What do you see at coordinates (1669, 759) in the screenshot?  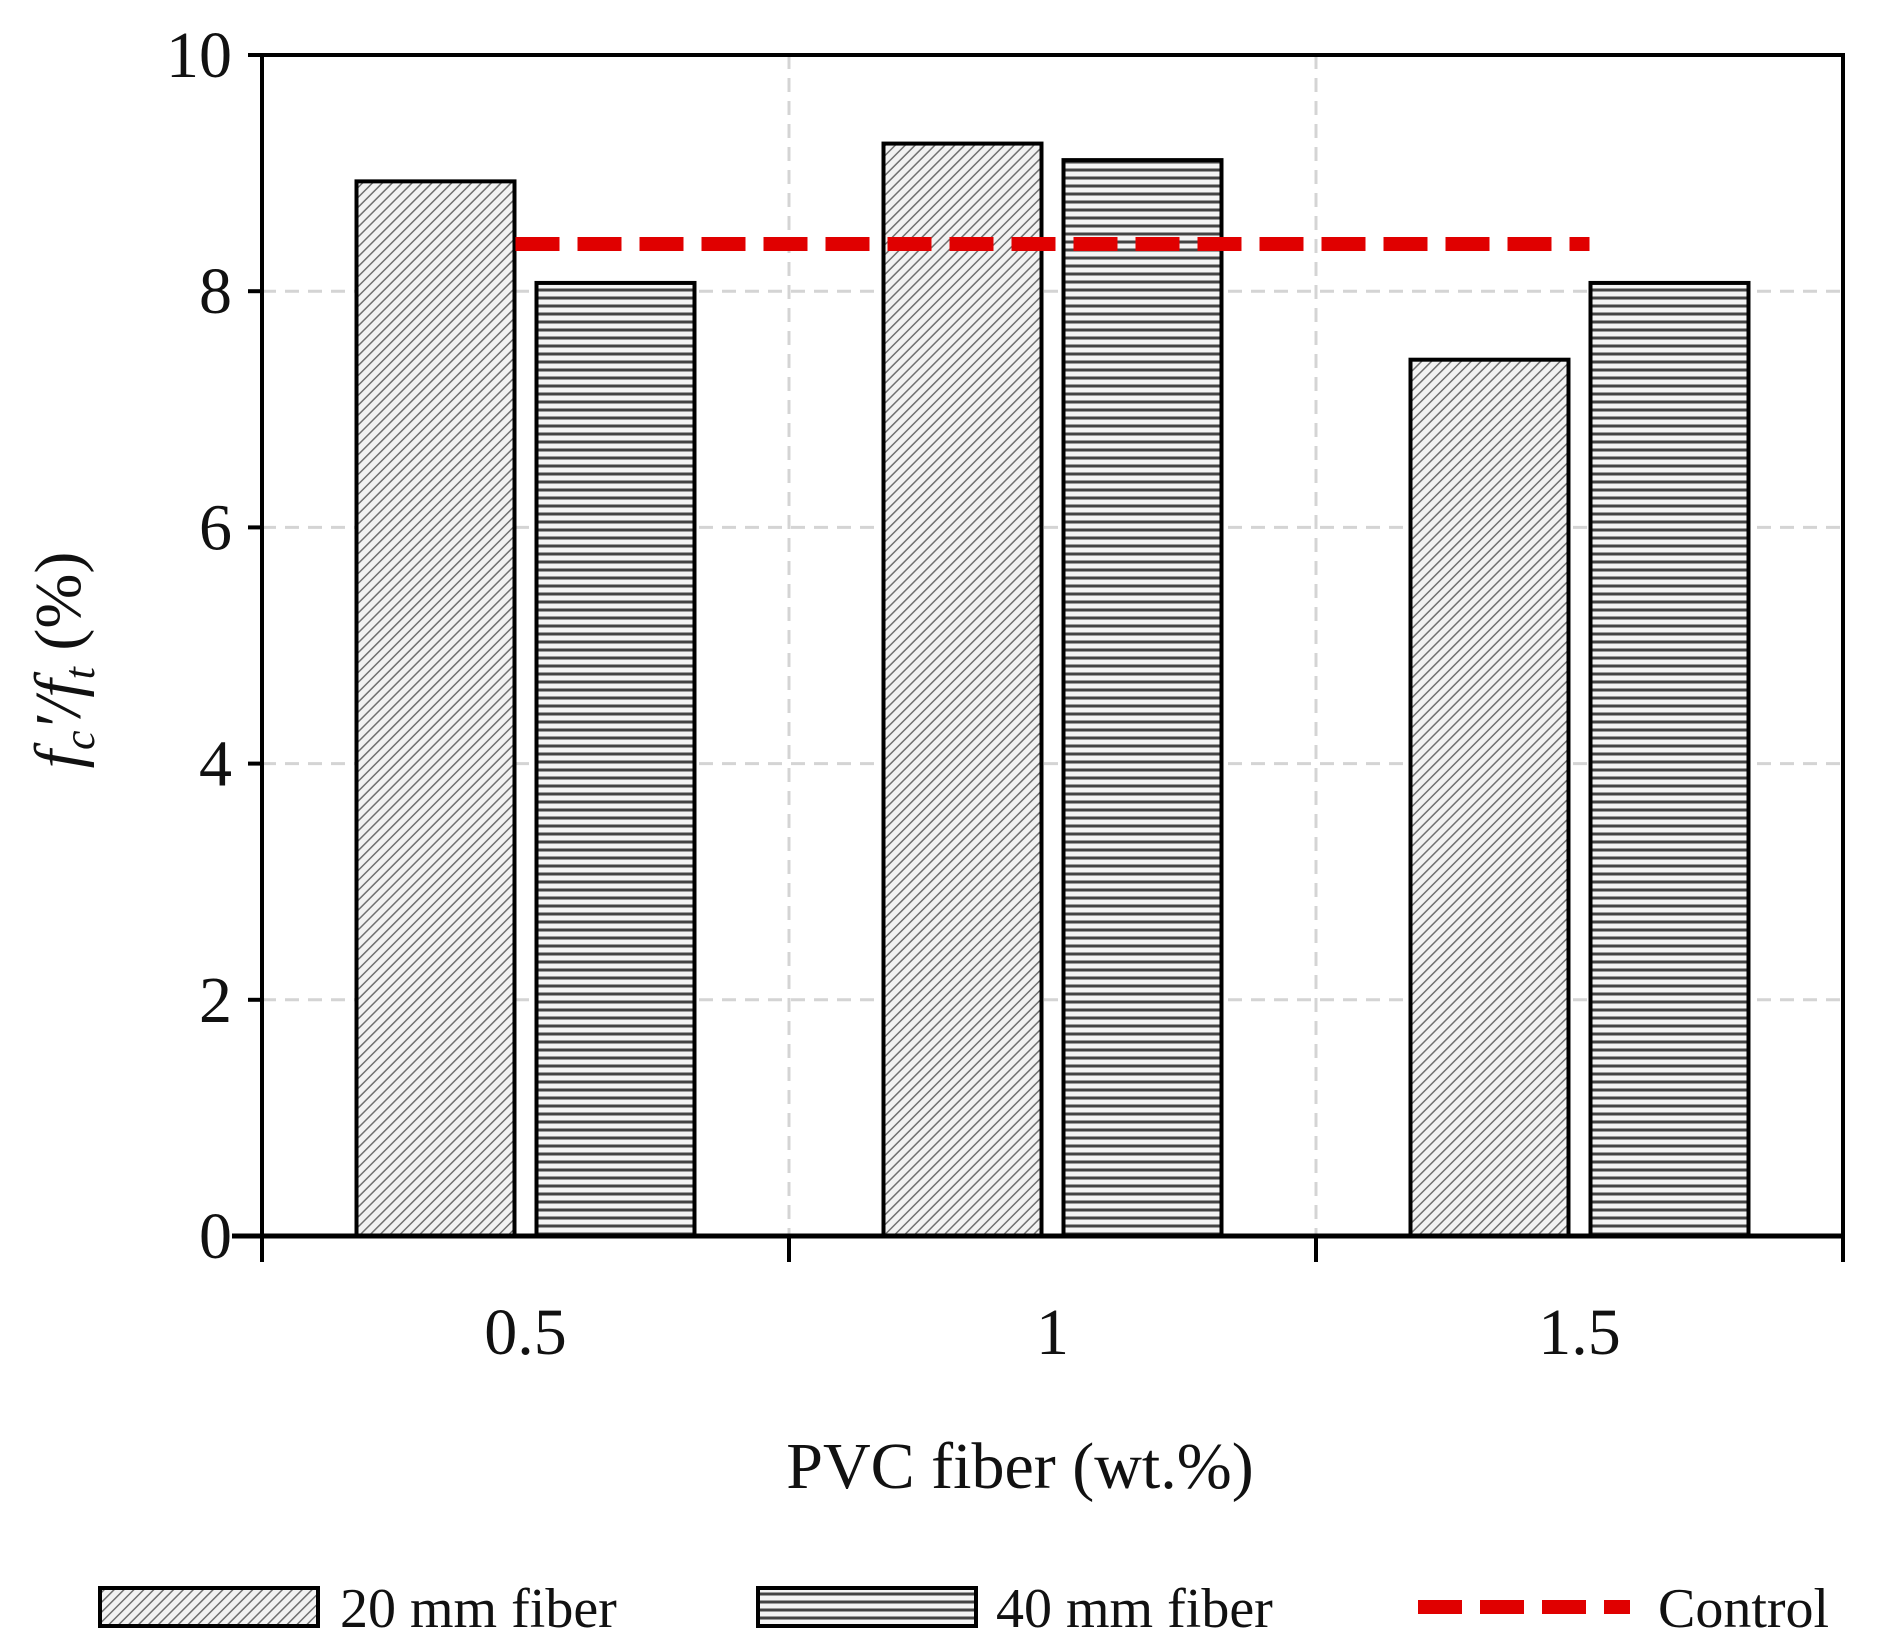 I see `bar-40-mm-fiber-1.5` at bounding box center [1669, 759].